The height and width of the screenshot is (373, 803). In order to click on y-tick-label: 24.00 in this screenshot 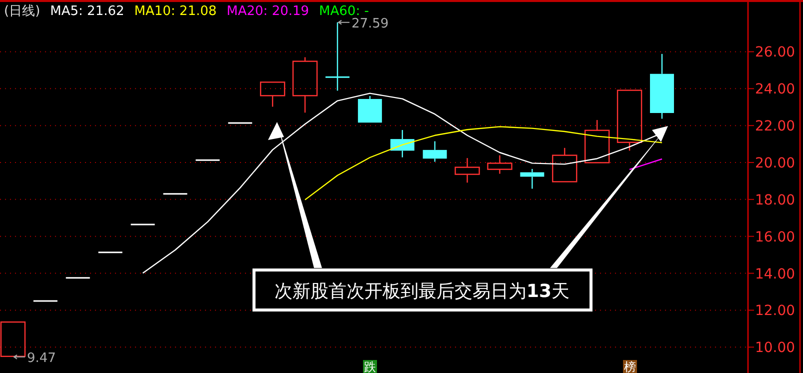, I will do `click(775, 90)`.